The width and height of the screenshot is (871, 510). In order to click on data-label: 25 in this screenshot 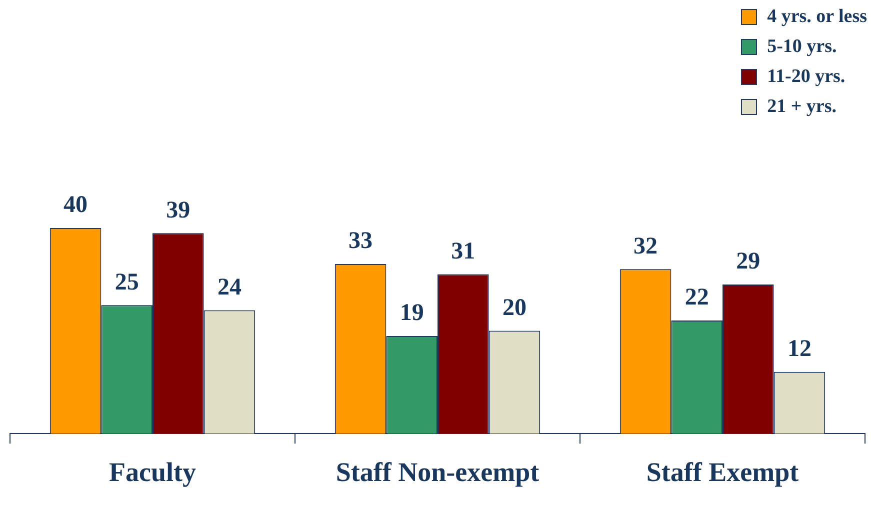, I will do `click(126, 282)`.